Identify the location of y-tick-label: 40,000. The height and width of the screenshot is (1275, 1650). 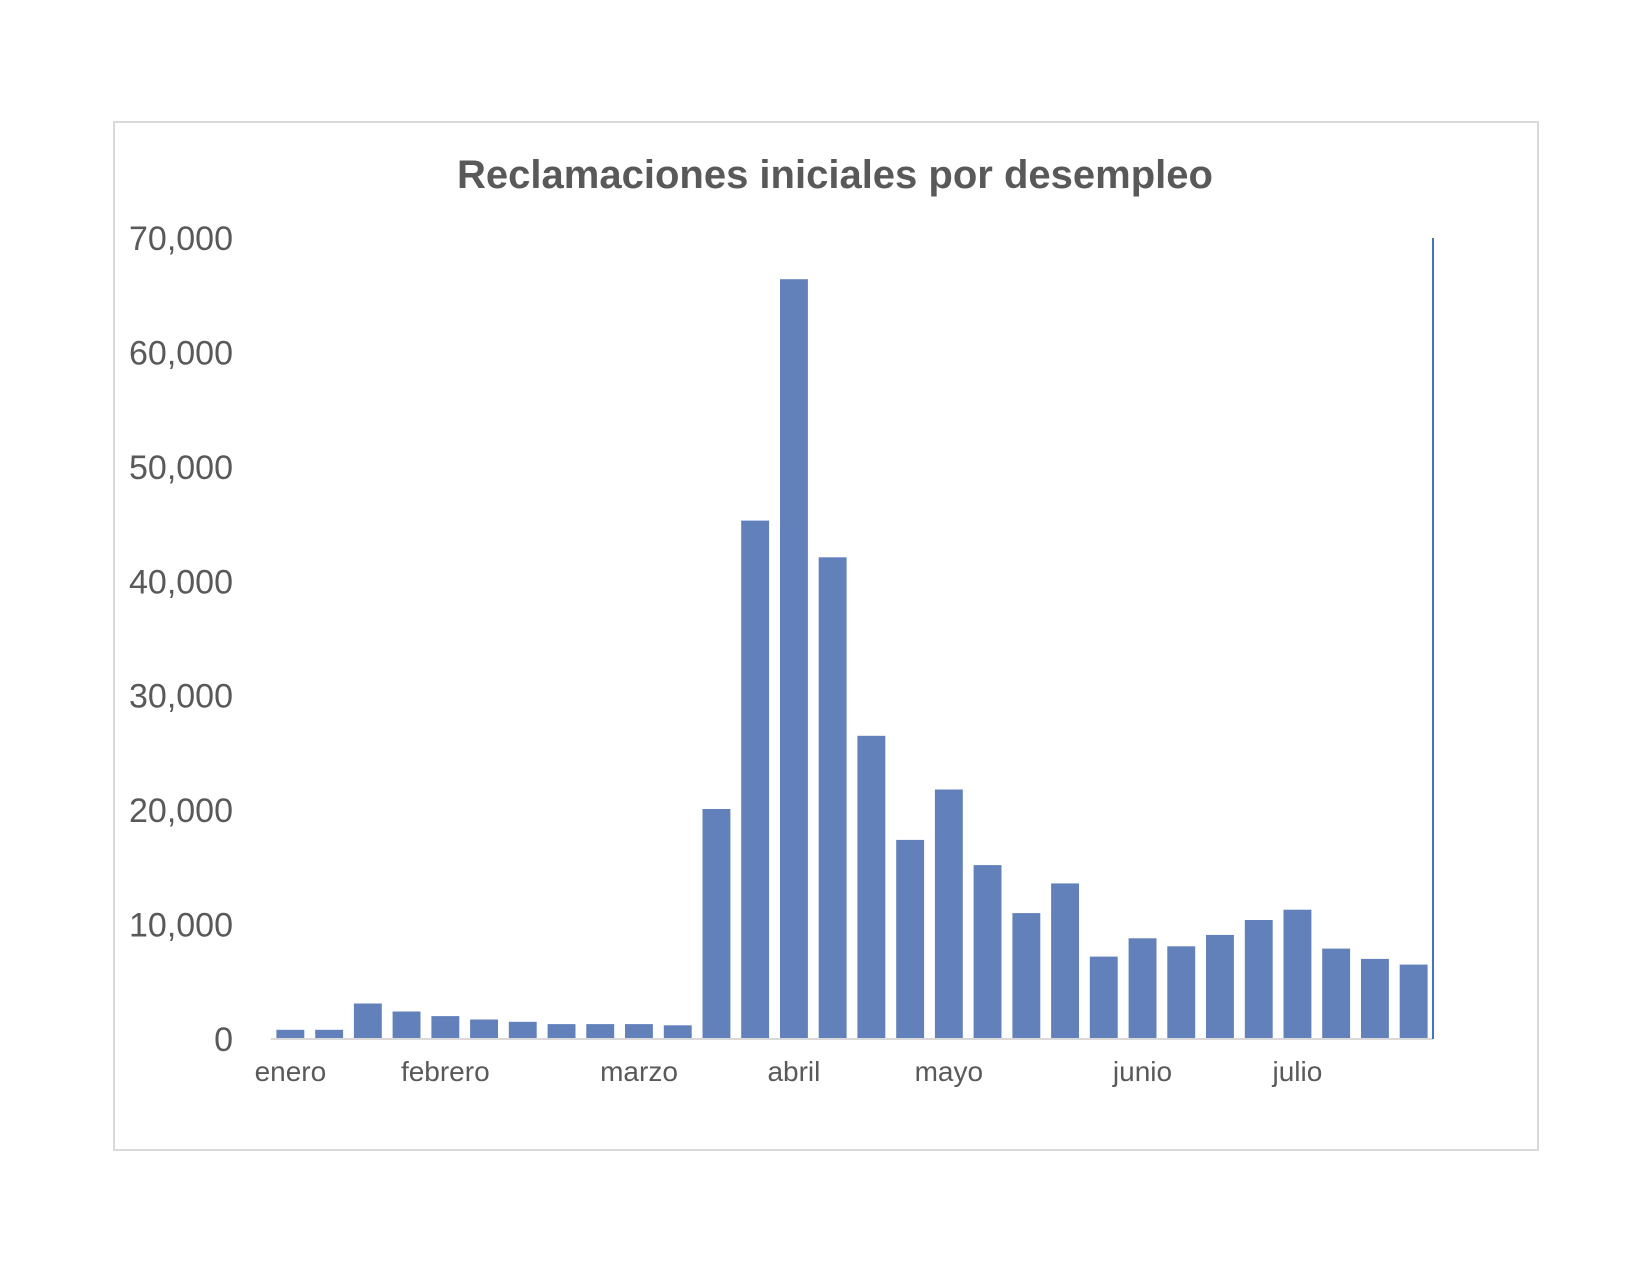
(181, 582).